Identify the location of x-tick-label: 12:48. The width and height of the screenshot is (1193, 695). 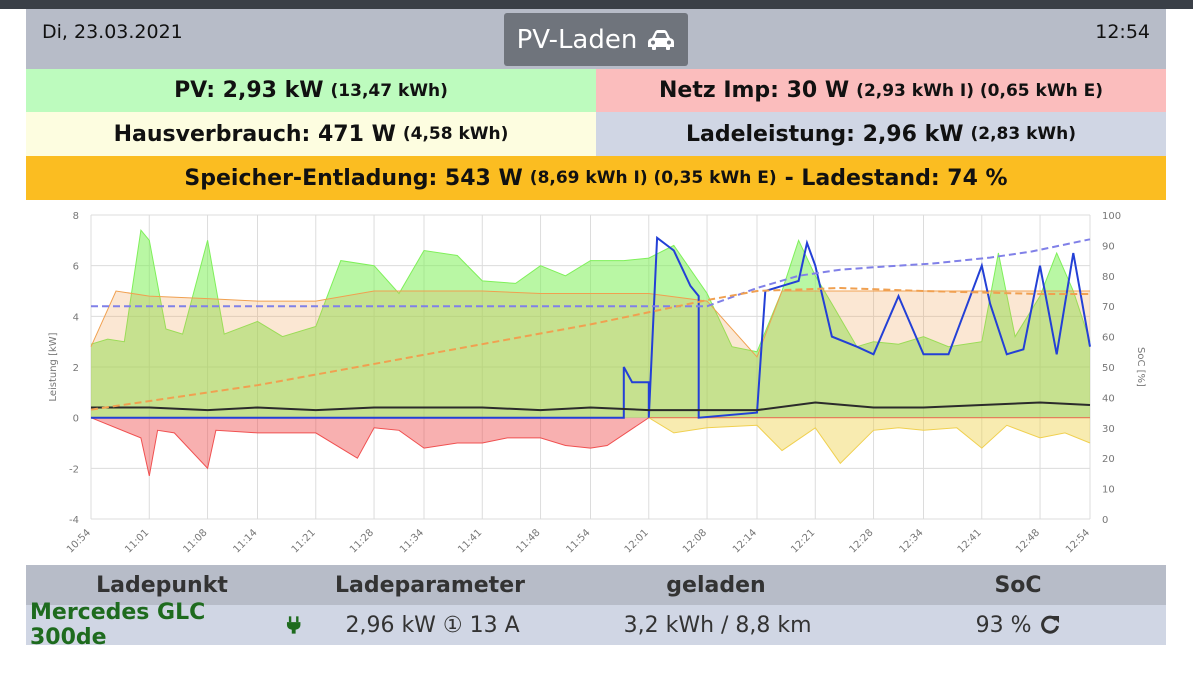
(1028, 541).